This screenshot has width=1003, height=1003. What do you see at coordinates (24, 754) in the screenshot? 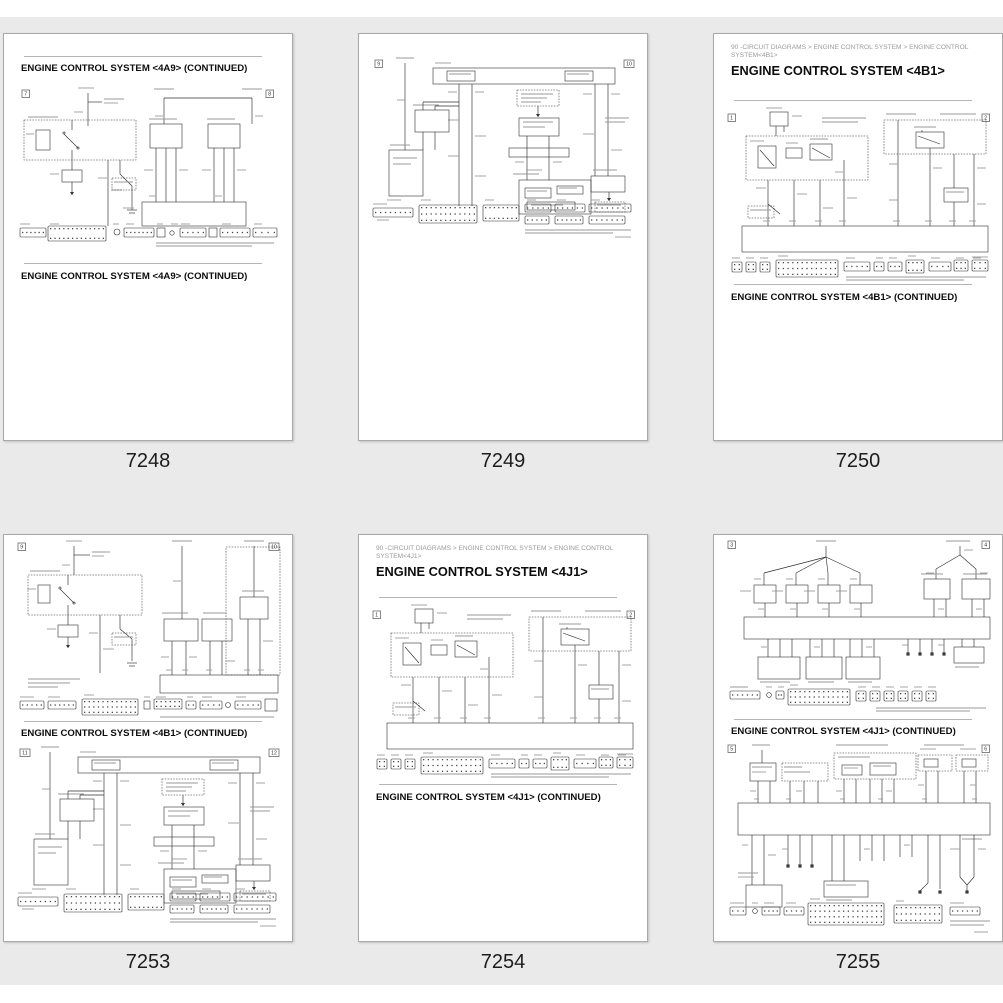
I see `svg-text: 11` at bounding box center [24, 754].